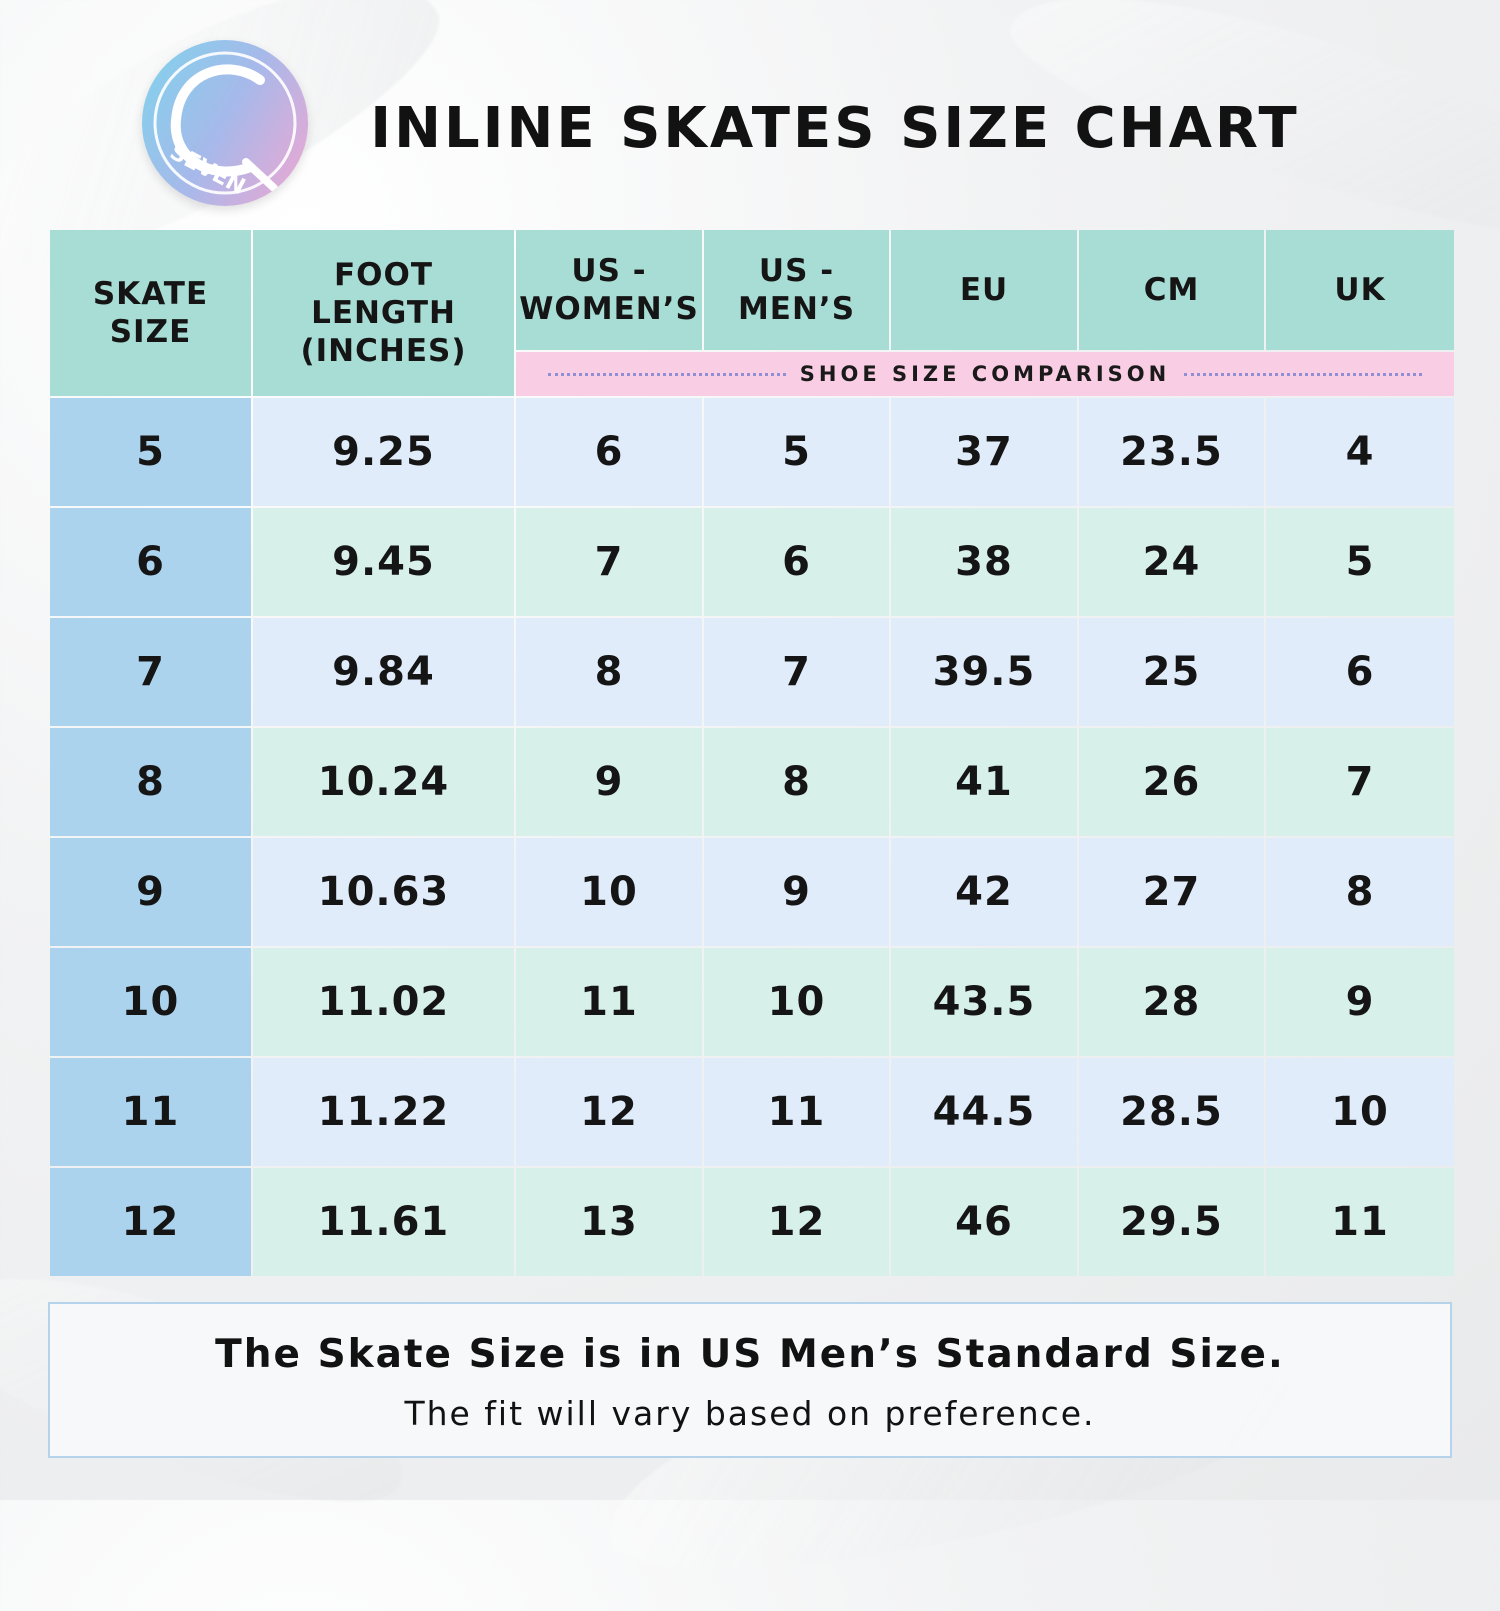 This screenshot has height=1611, width=1500. What do you see at coordinates (383, 452) in the screenshot?
I see `cell-foot-length: 9.25` at bounding box center [383, 452].